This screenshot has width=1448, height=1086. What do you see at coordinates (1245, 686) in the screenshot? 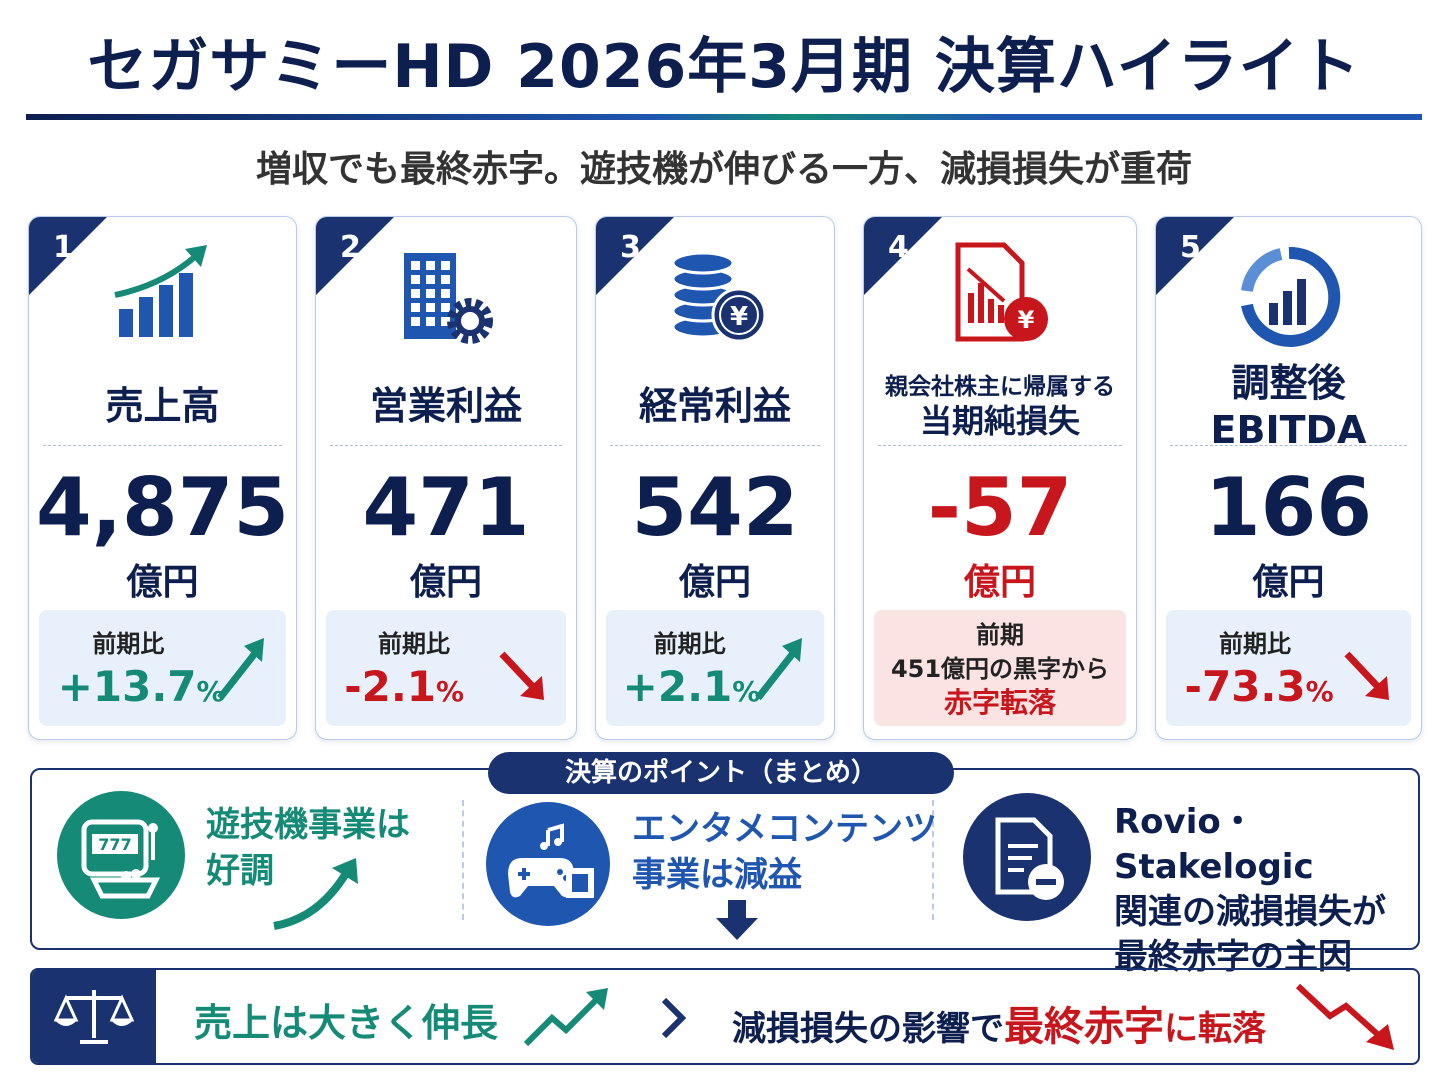
I see `change-value: -73.3` at bounding box center [1245, 686].